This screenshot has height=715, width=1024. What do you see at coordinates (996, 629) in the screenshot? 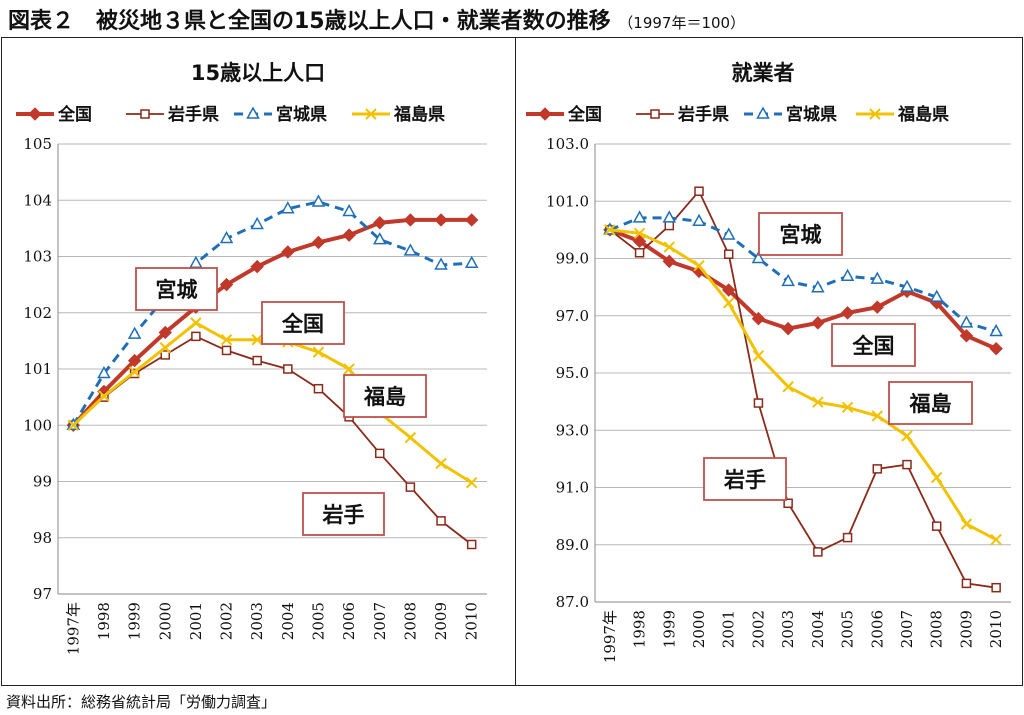
I see `x-tick-label: 2010` at bounding box center [996, 629].